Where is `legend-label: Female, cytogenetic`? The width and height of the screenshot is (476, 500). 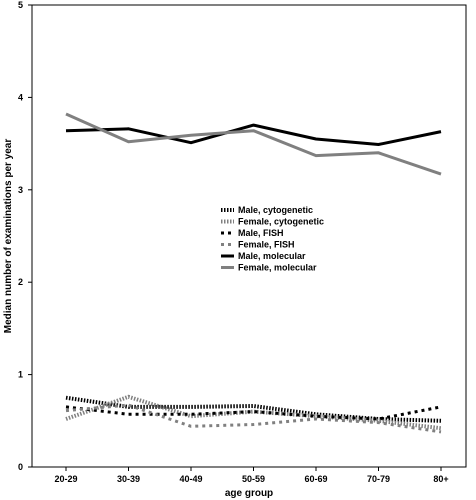
legend-label: Female, cytogenetic is located at coordinates (281, 222).